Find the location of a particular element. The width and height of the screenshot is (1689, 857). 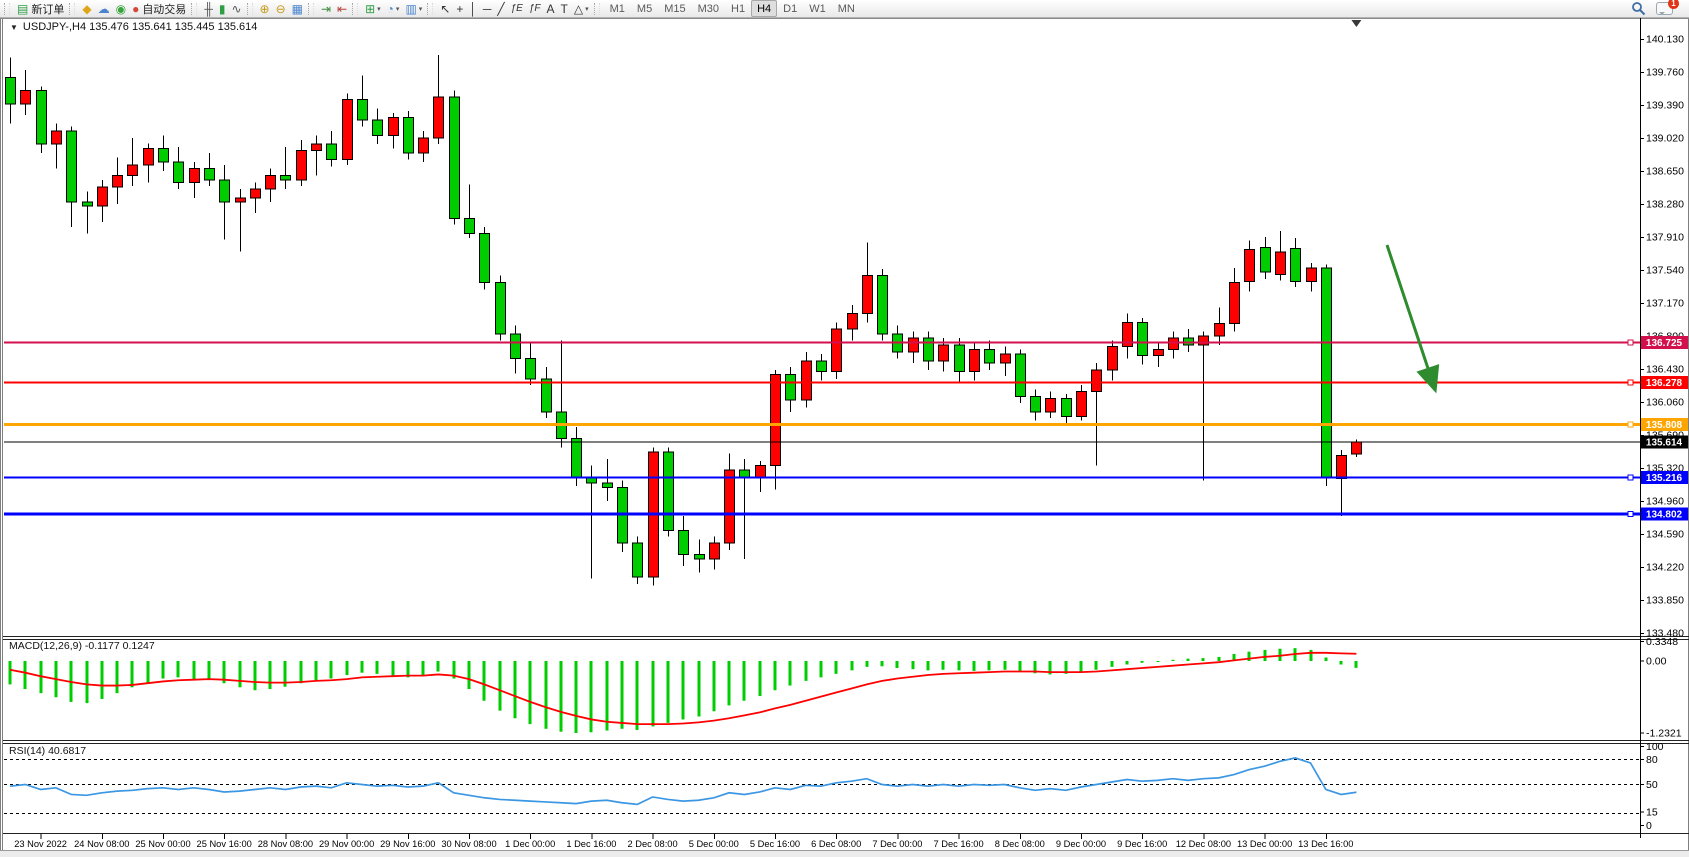

auto-scroll-button: ⇥ is located at coordinates (326, 9).